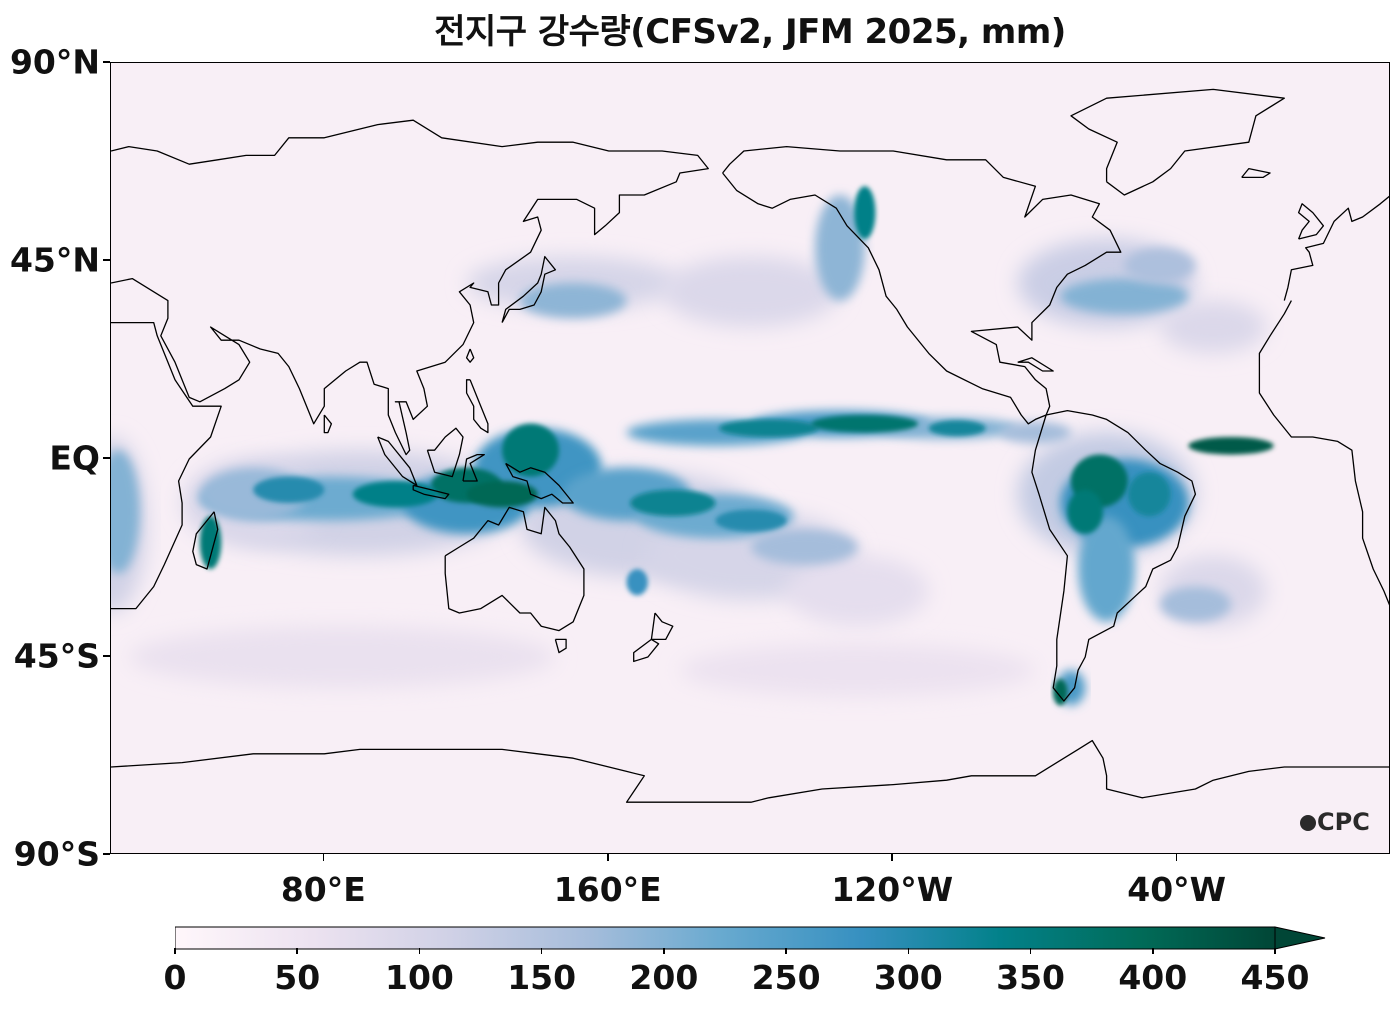 The width and height of the screenshot is (1400, 1009). I want to click on eurasia-south-coastline, so click(410, 287).